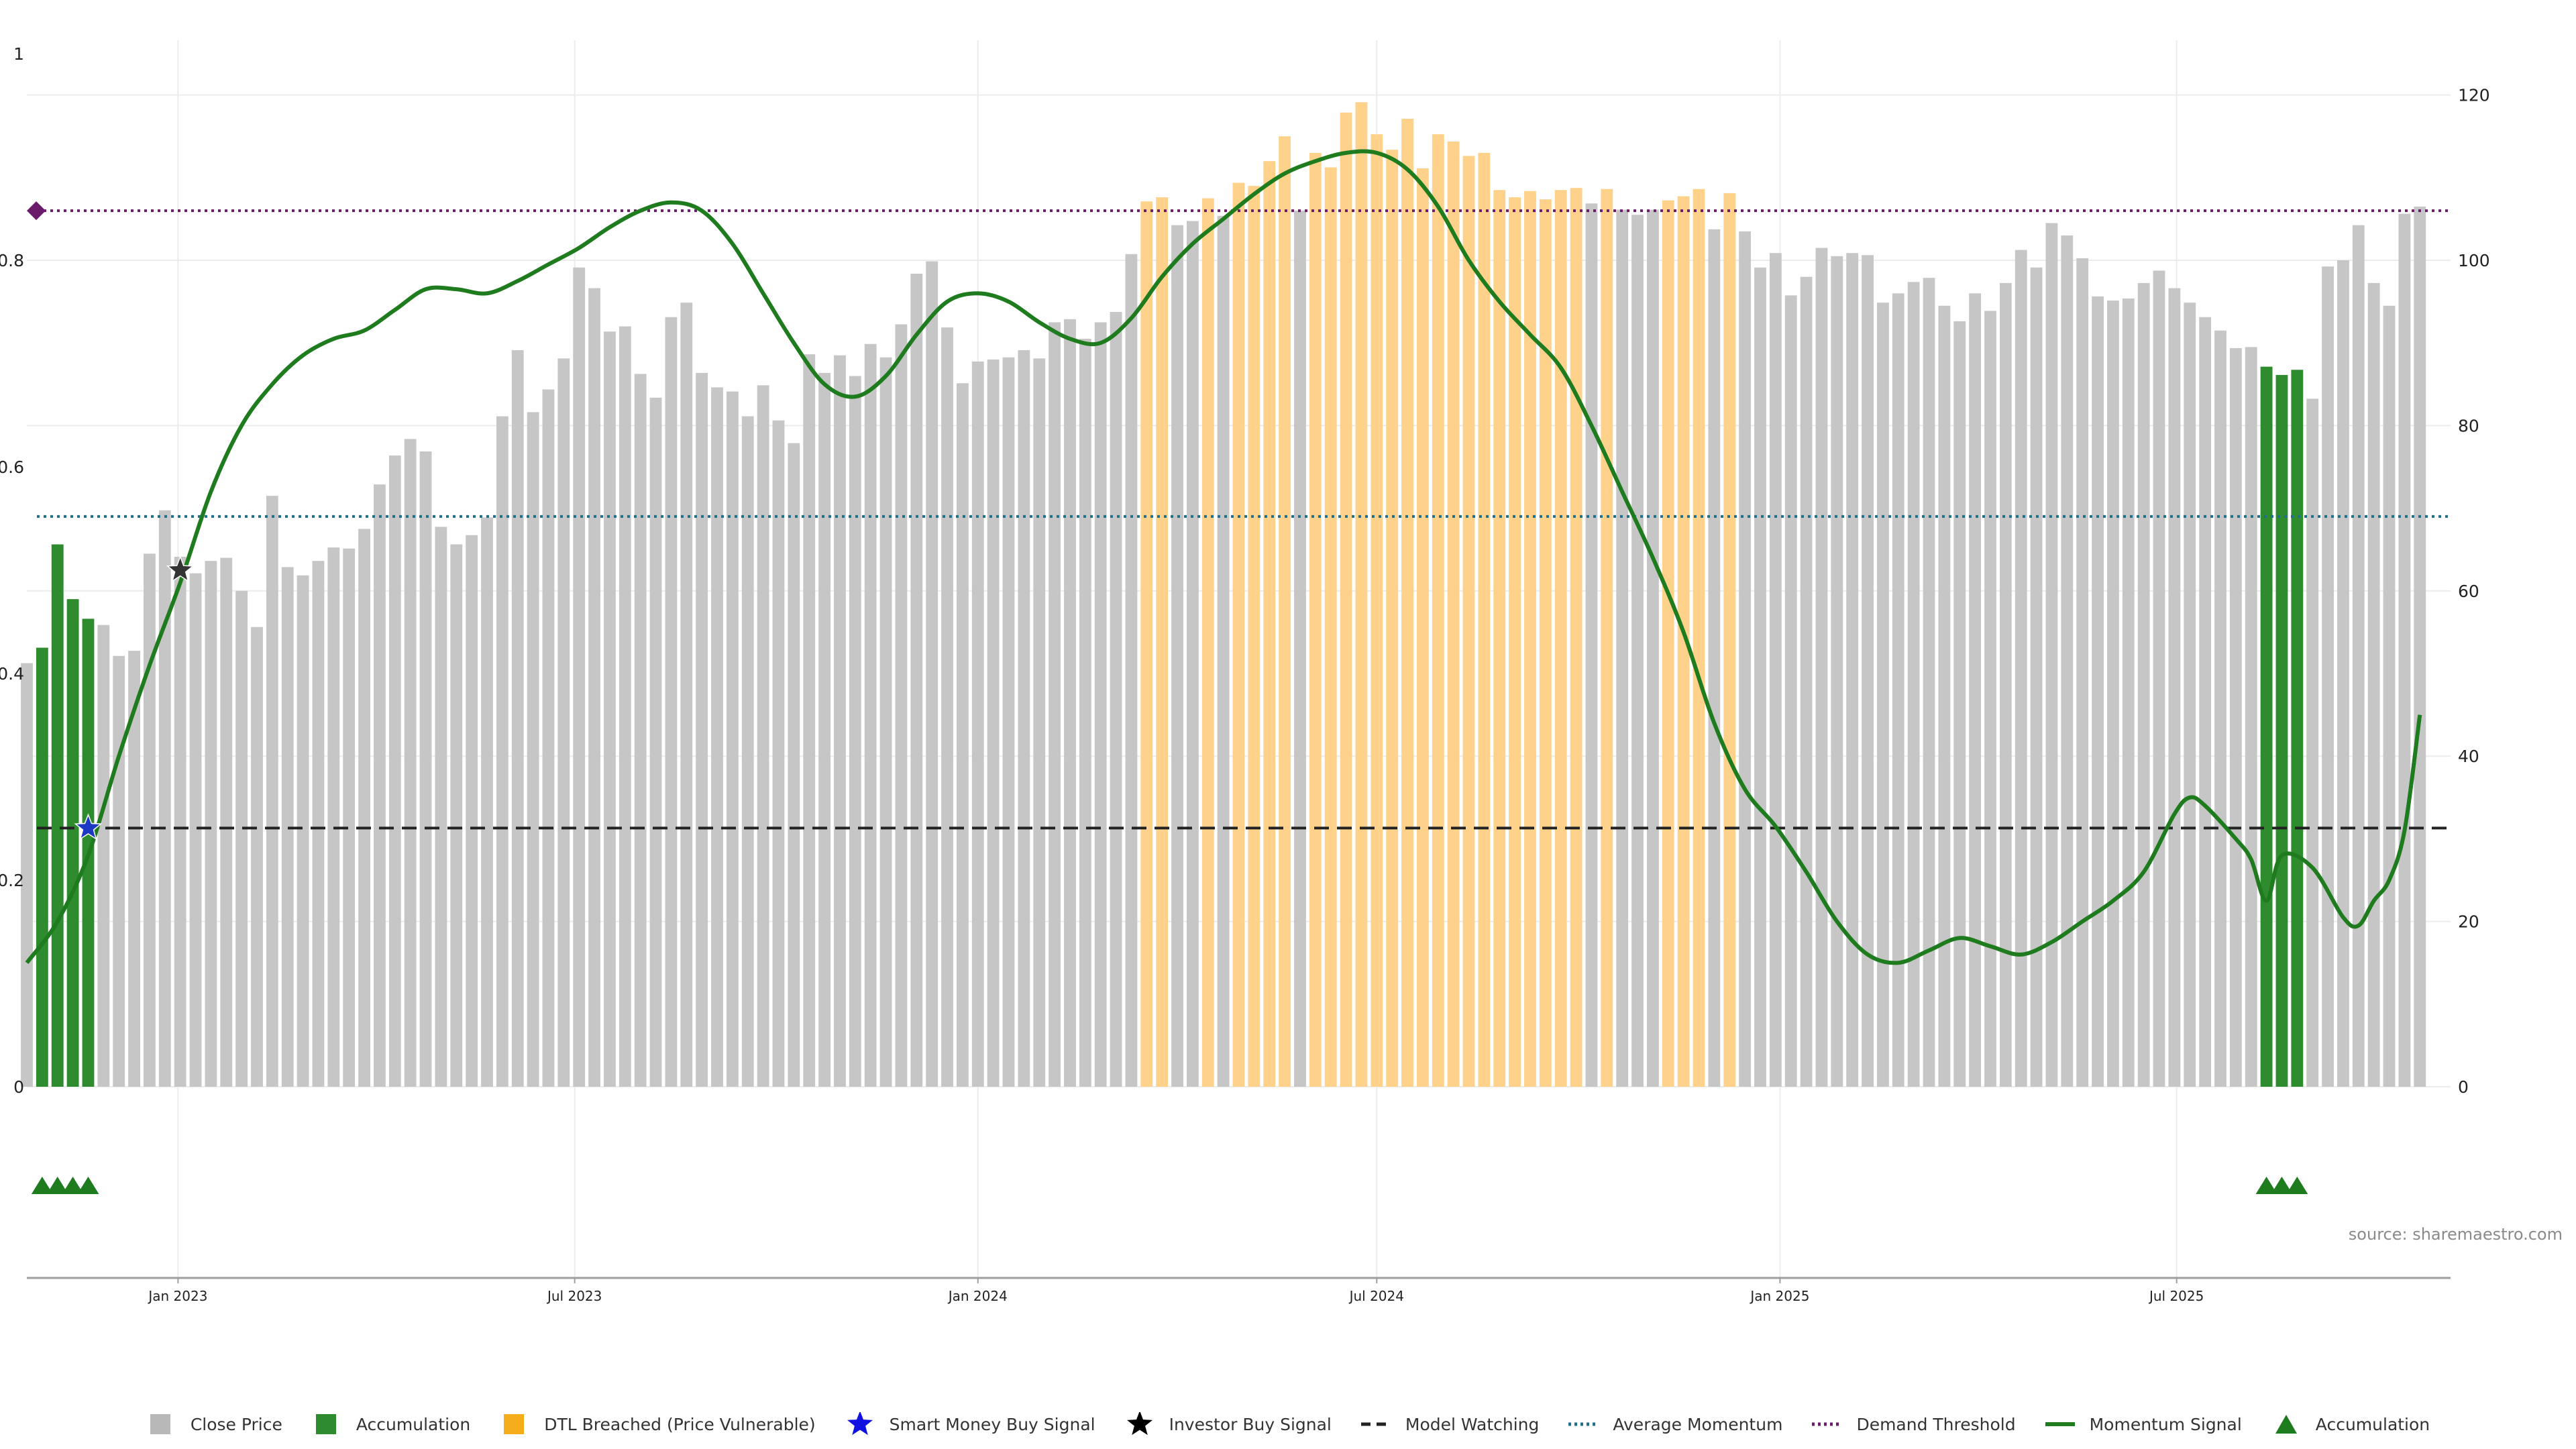 Image resolution: width=2576 pixels, height=1449 pixels. I want to click on left-axis-tick: 0.6, so click(12, 467).